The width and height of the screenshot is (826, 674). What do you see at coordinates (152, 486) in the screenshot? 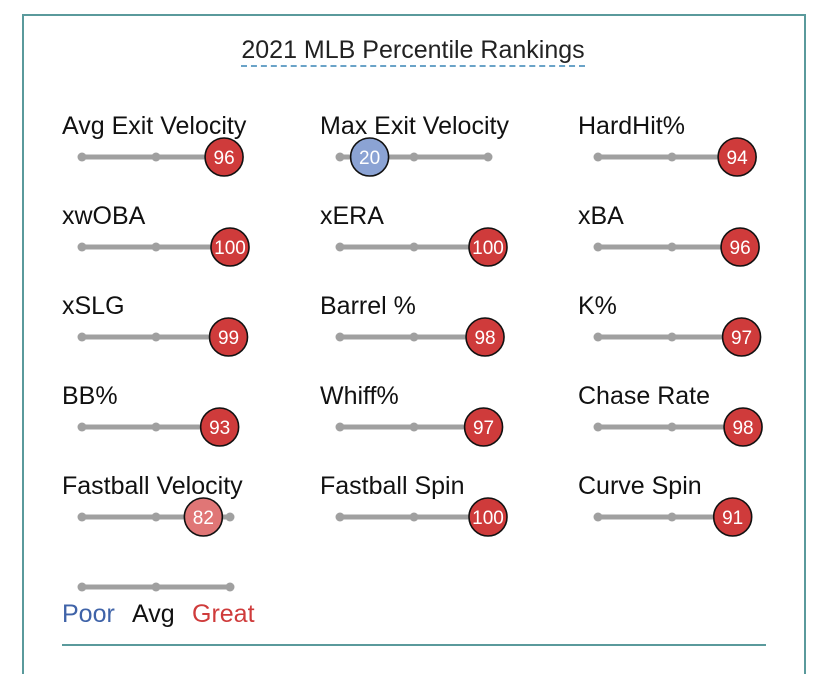
I see `metric-label: Fastball Velocity` at bounding box center [152, 486].